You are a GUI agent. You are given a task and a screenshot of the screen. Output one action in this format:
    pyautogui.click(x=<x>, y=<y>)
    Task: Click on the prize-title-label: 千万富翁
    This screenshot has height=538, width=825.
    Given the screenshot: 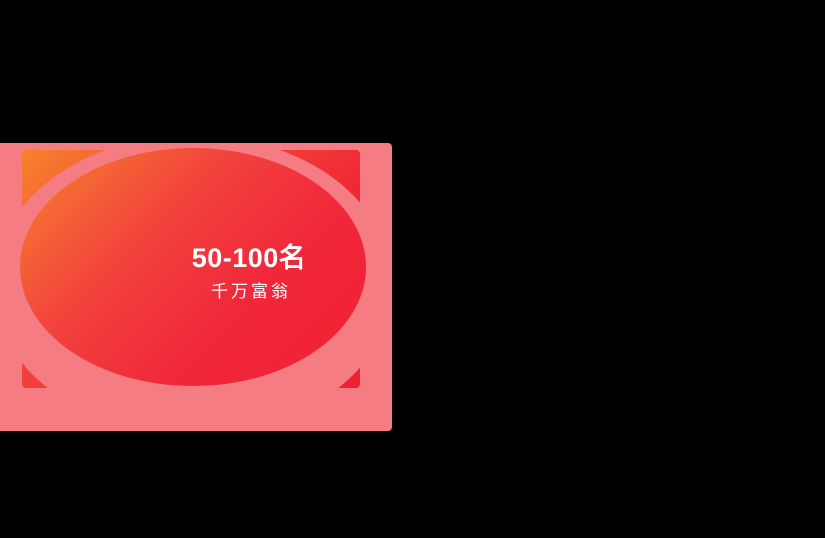 What is the action you would take?
    pyautogui.click(x=251, y=291)
    